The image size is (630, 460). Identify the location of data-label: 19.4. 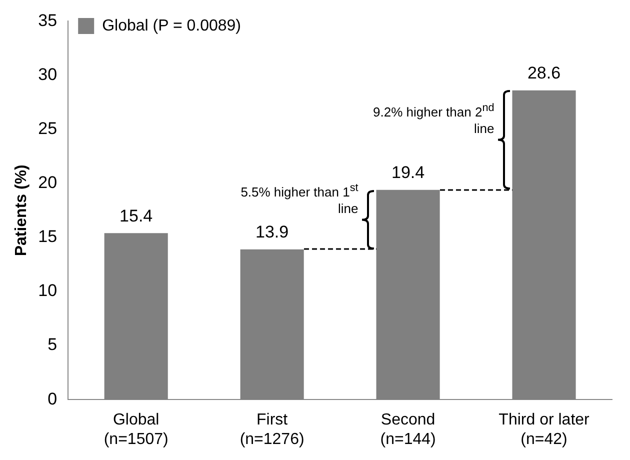
(408, 172).